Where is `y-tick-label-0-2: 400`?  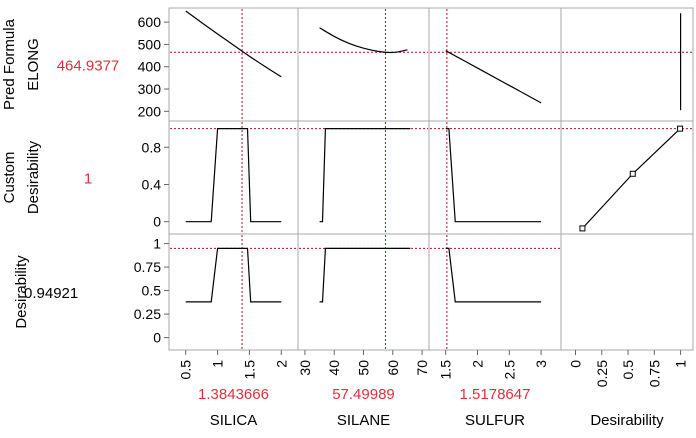
y-tick-label-0-2: 400 is located at coordinates (150, 67).